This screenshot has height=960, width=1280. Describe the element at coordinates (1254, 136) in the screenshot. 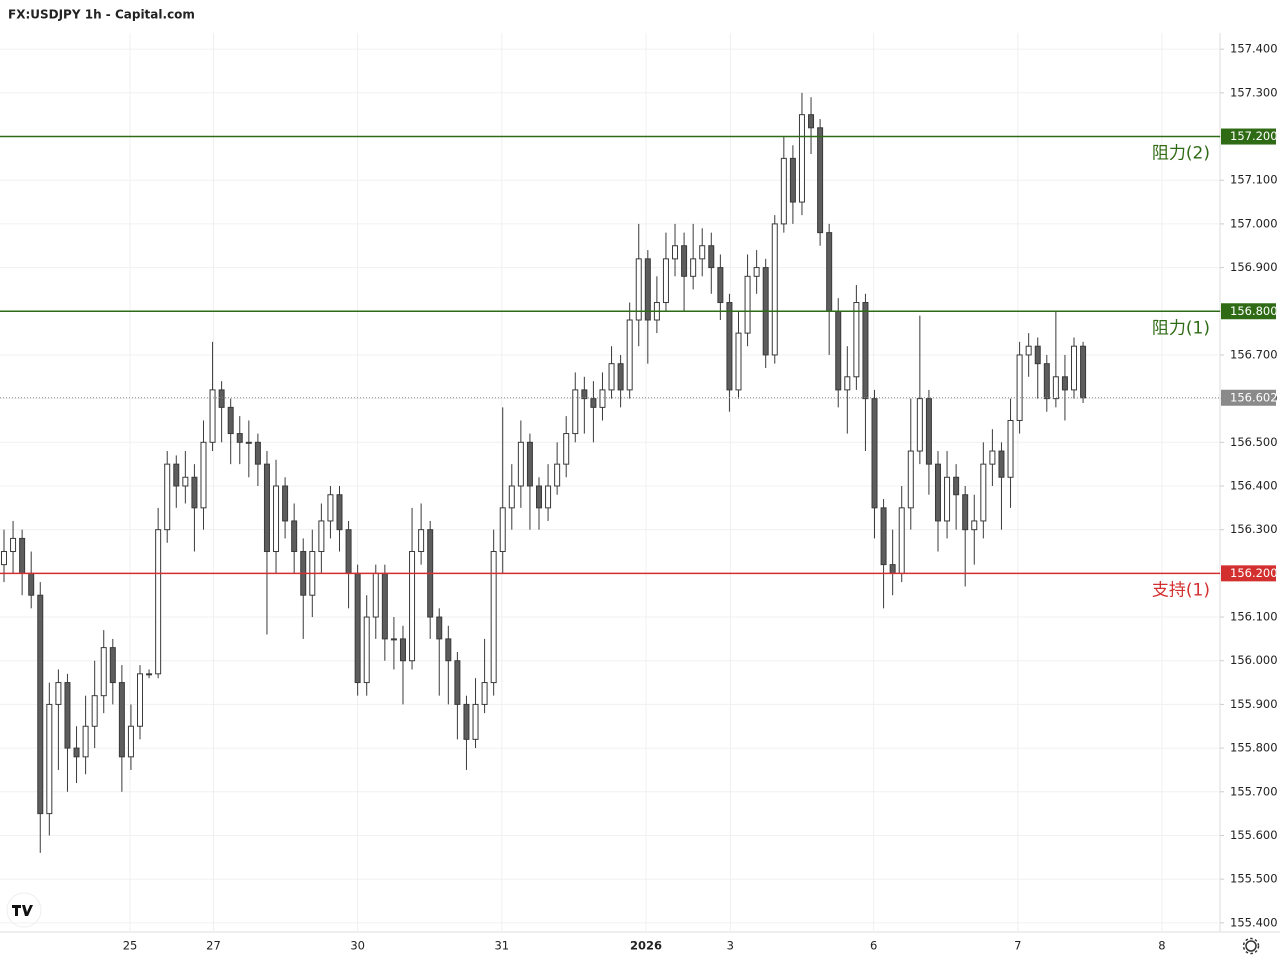

I see `level-price-label: 157.200` at that location.